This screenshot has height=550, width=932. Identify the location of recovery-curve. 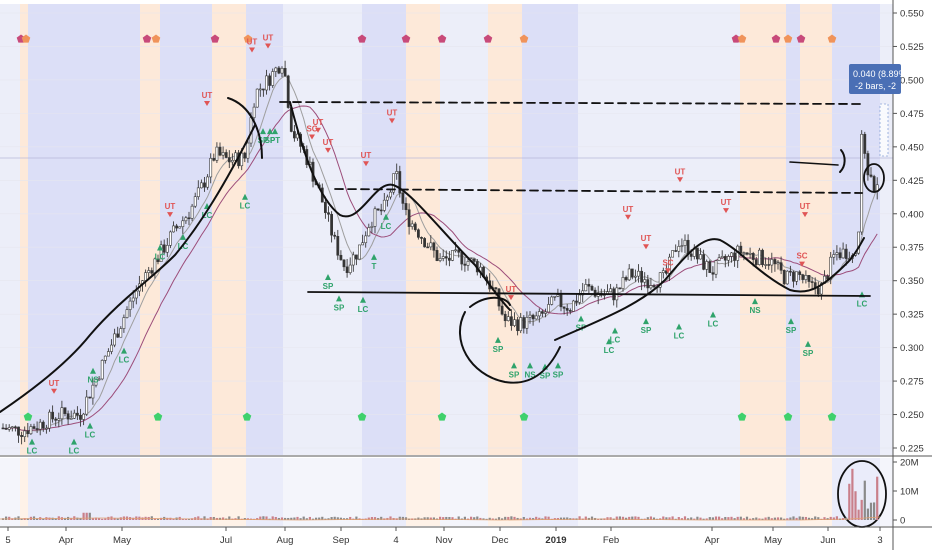
(709, 289).